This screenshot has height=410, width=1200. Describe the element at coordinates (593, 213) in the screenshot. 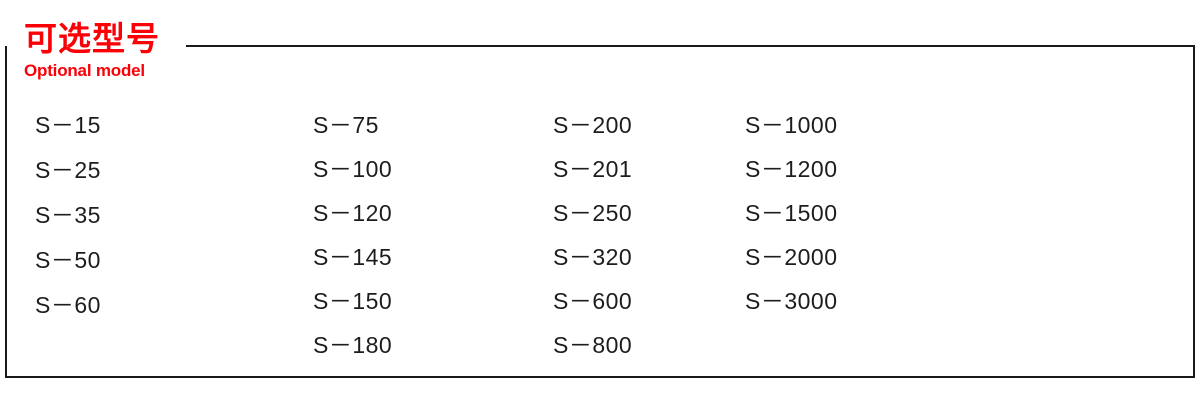

I see `model-item: S－250` at that location.